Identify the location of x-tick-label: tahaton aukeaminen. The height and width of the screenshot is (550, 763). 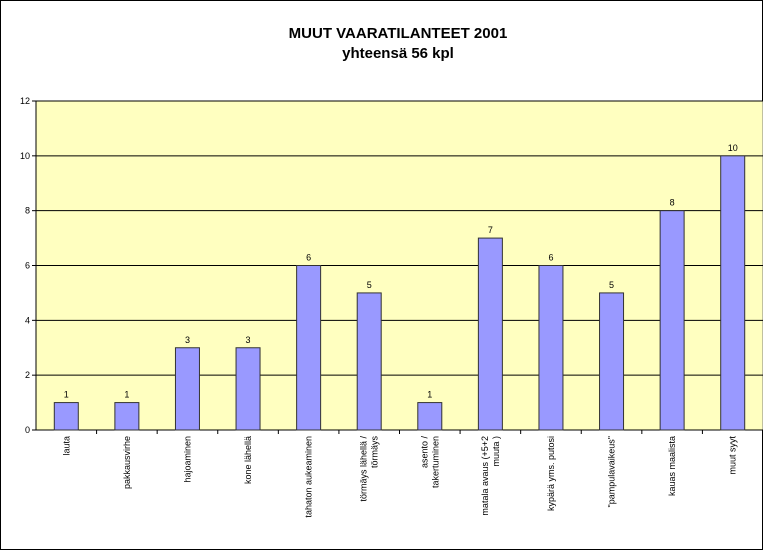
(309, 477).